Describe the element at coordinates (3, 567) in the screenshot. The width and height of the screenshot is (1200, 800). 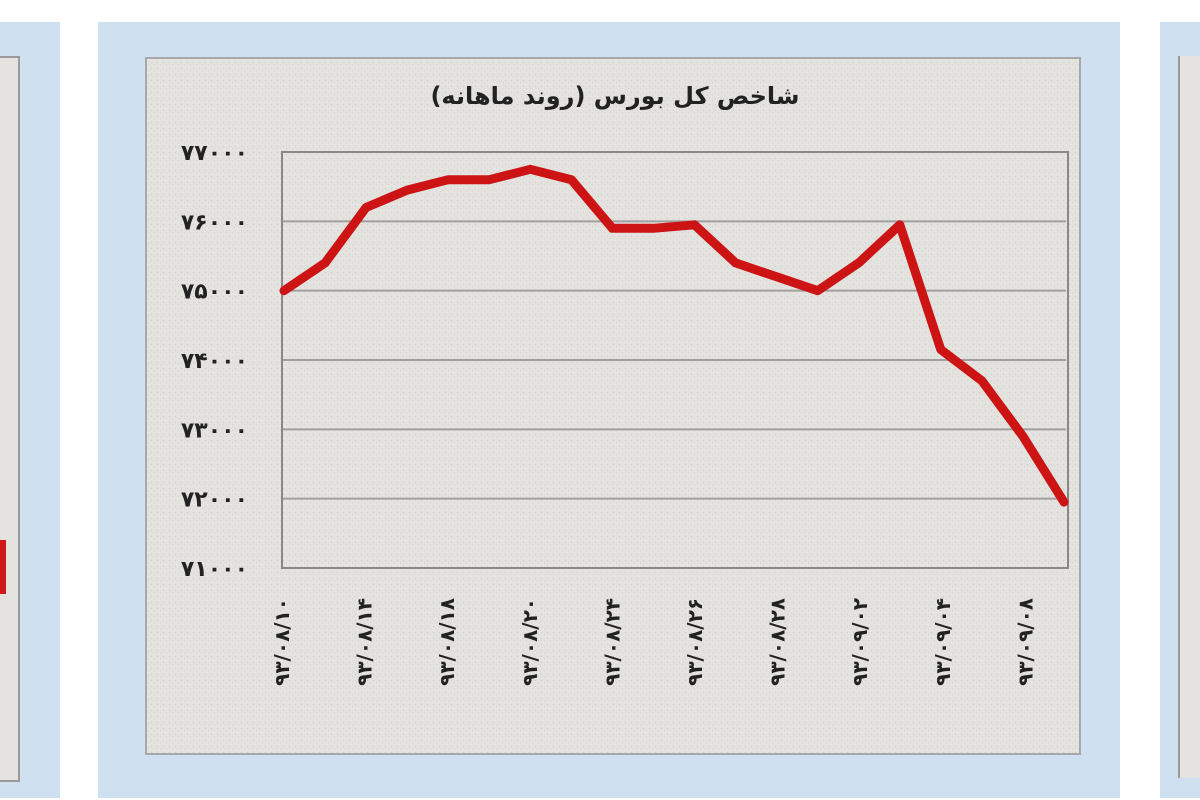
I see `left-chart-line-fragment` at that location.